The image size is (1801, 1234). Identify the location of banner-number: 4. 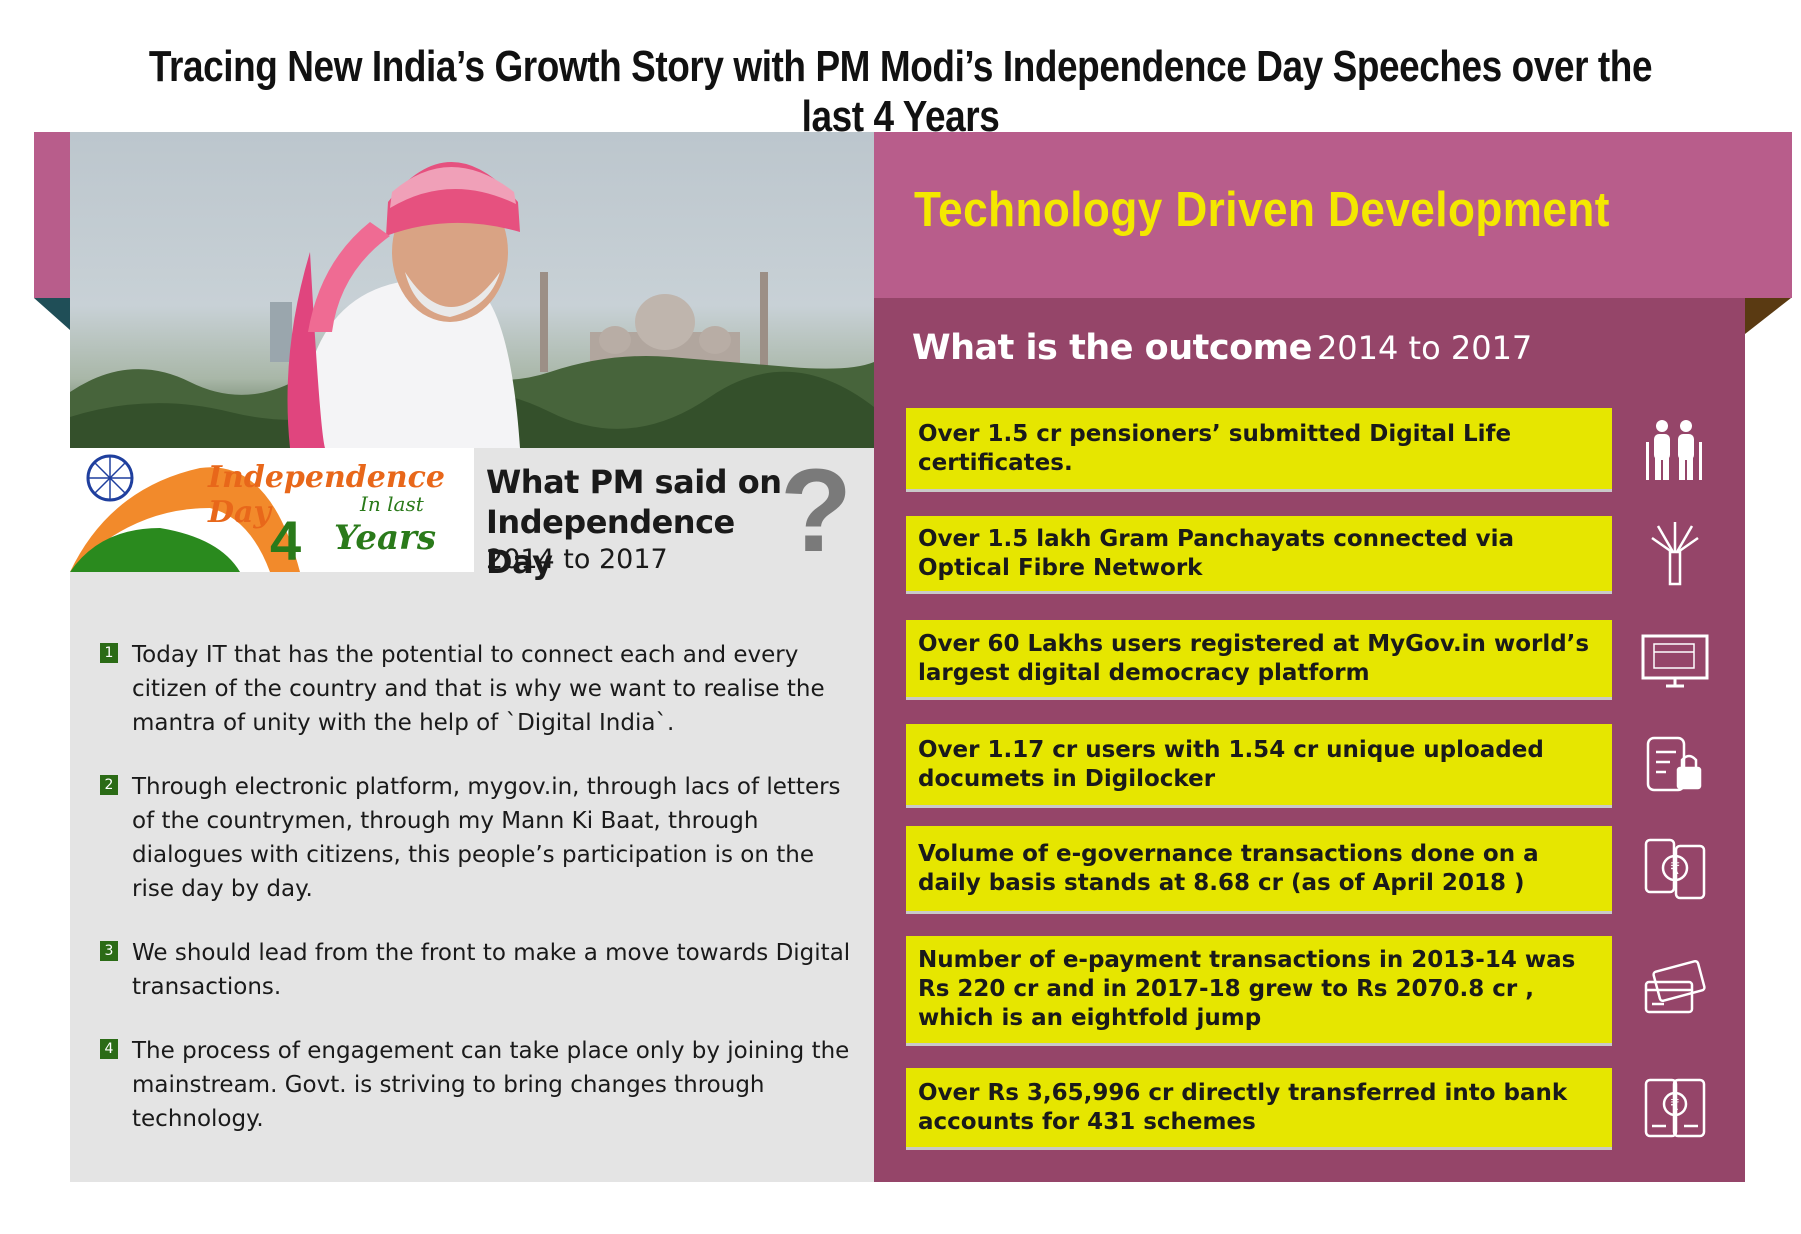
(286, 540).